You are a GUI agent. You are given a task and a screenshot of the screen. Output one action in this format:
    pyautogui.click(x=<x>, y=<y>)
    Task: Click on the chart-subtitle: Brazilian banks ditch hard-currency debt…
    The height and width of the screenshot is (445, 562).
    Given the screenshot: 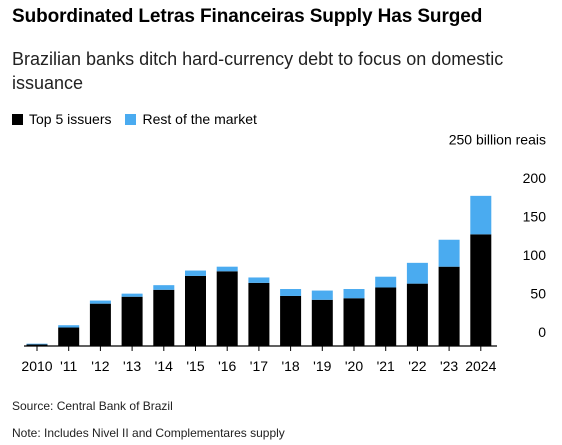 What is the action you would take?
    pyautogui.click(x=258, y=71)
    